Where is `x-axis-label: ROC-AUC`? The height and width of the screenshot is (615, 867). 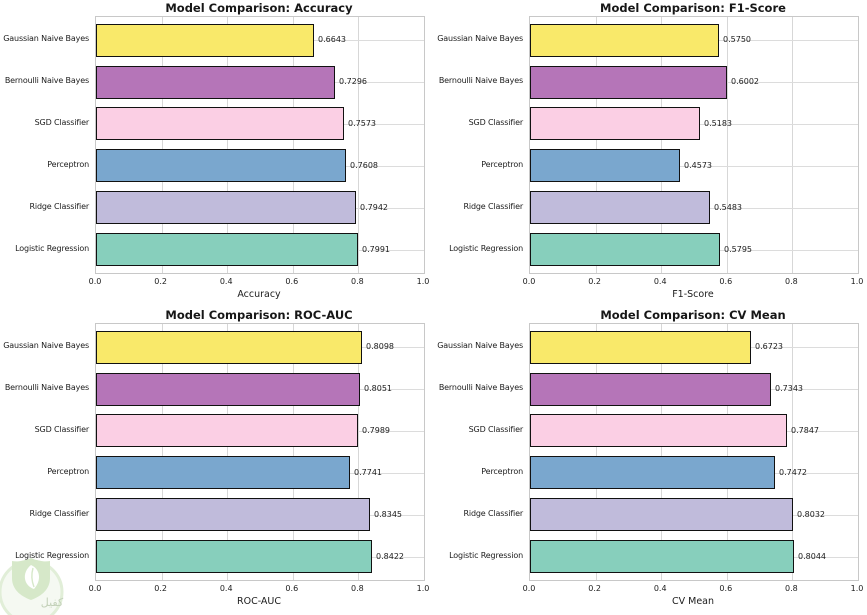 x-axis-label: ROC-AUC is located at coordinates (259, 601).